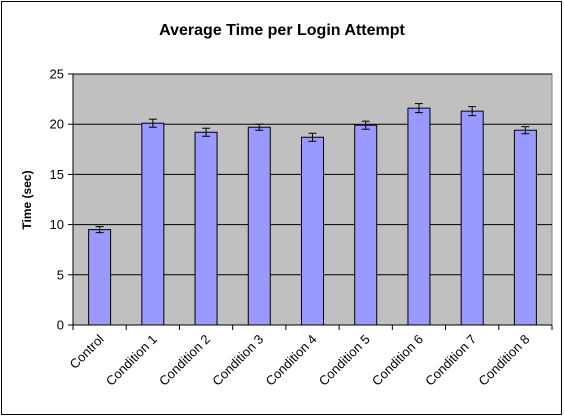  What do you see at coordinates (344, 360) in the screenshot?
I see `x-tick-label: Condition 5` at bounding box center [344, 360].